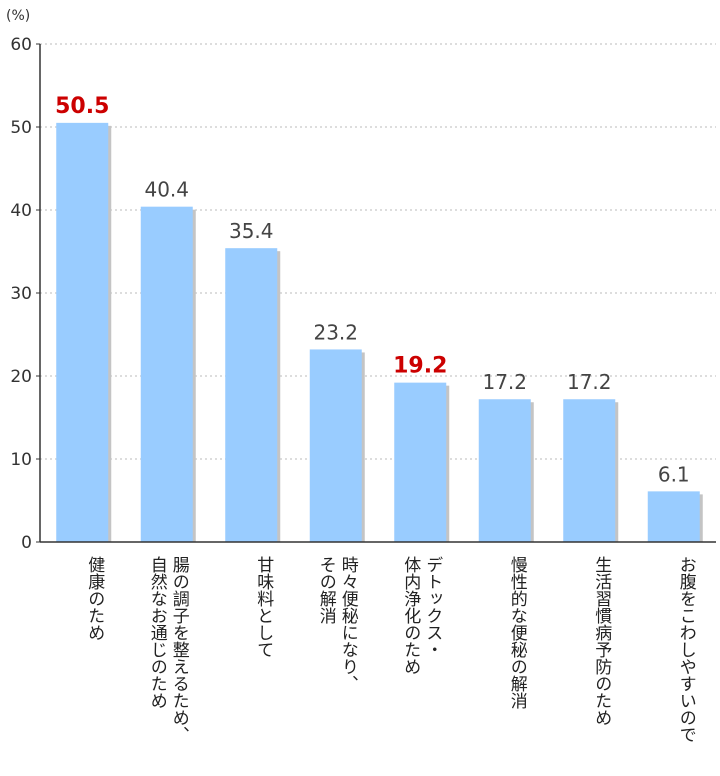 This screenshot has width=720, height=776. Describe the element at coordinates (601, 641) in the screenshot. I see `category-label: 生活習慣病予防のため` at that location.